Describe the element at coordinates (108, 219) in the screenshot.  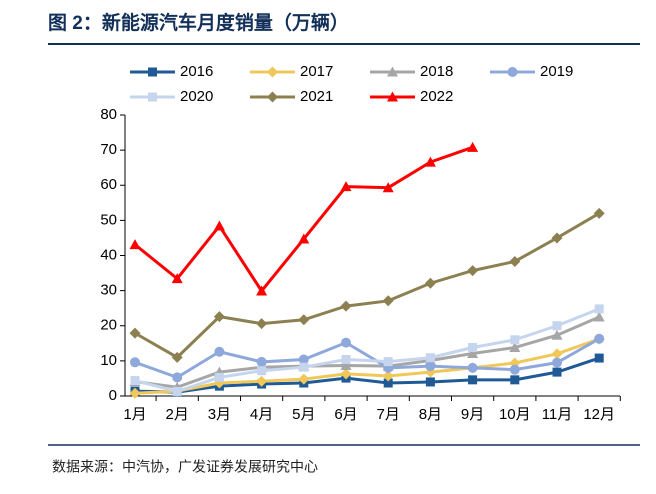
I see `y-tick-label: 50` at that location.